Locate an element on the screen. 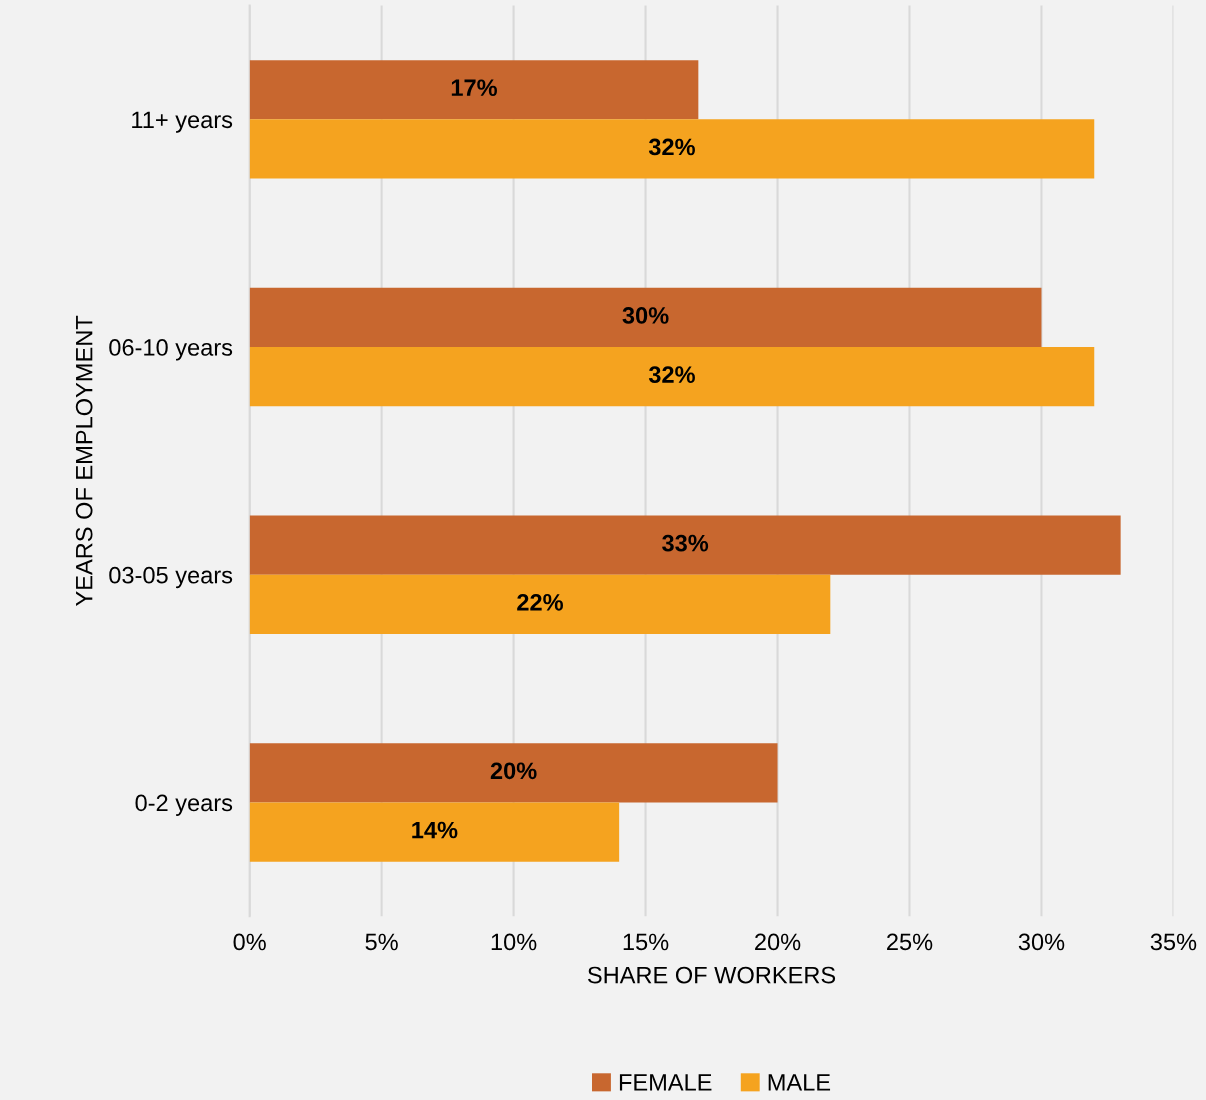  x-tick-label: 5% is located at coordinates (381, 942).